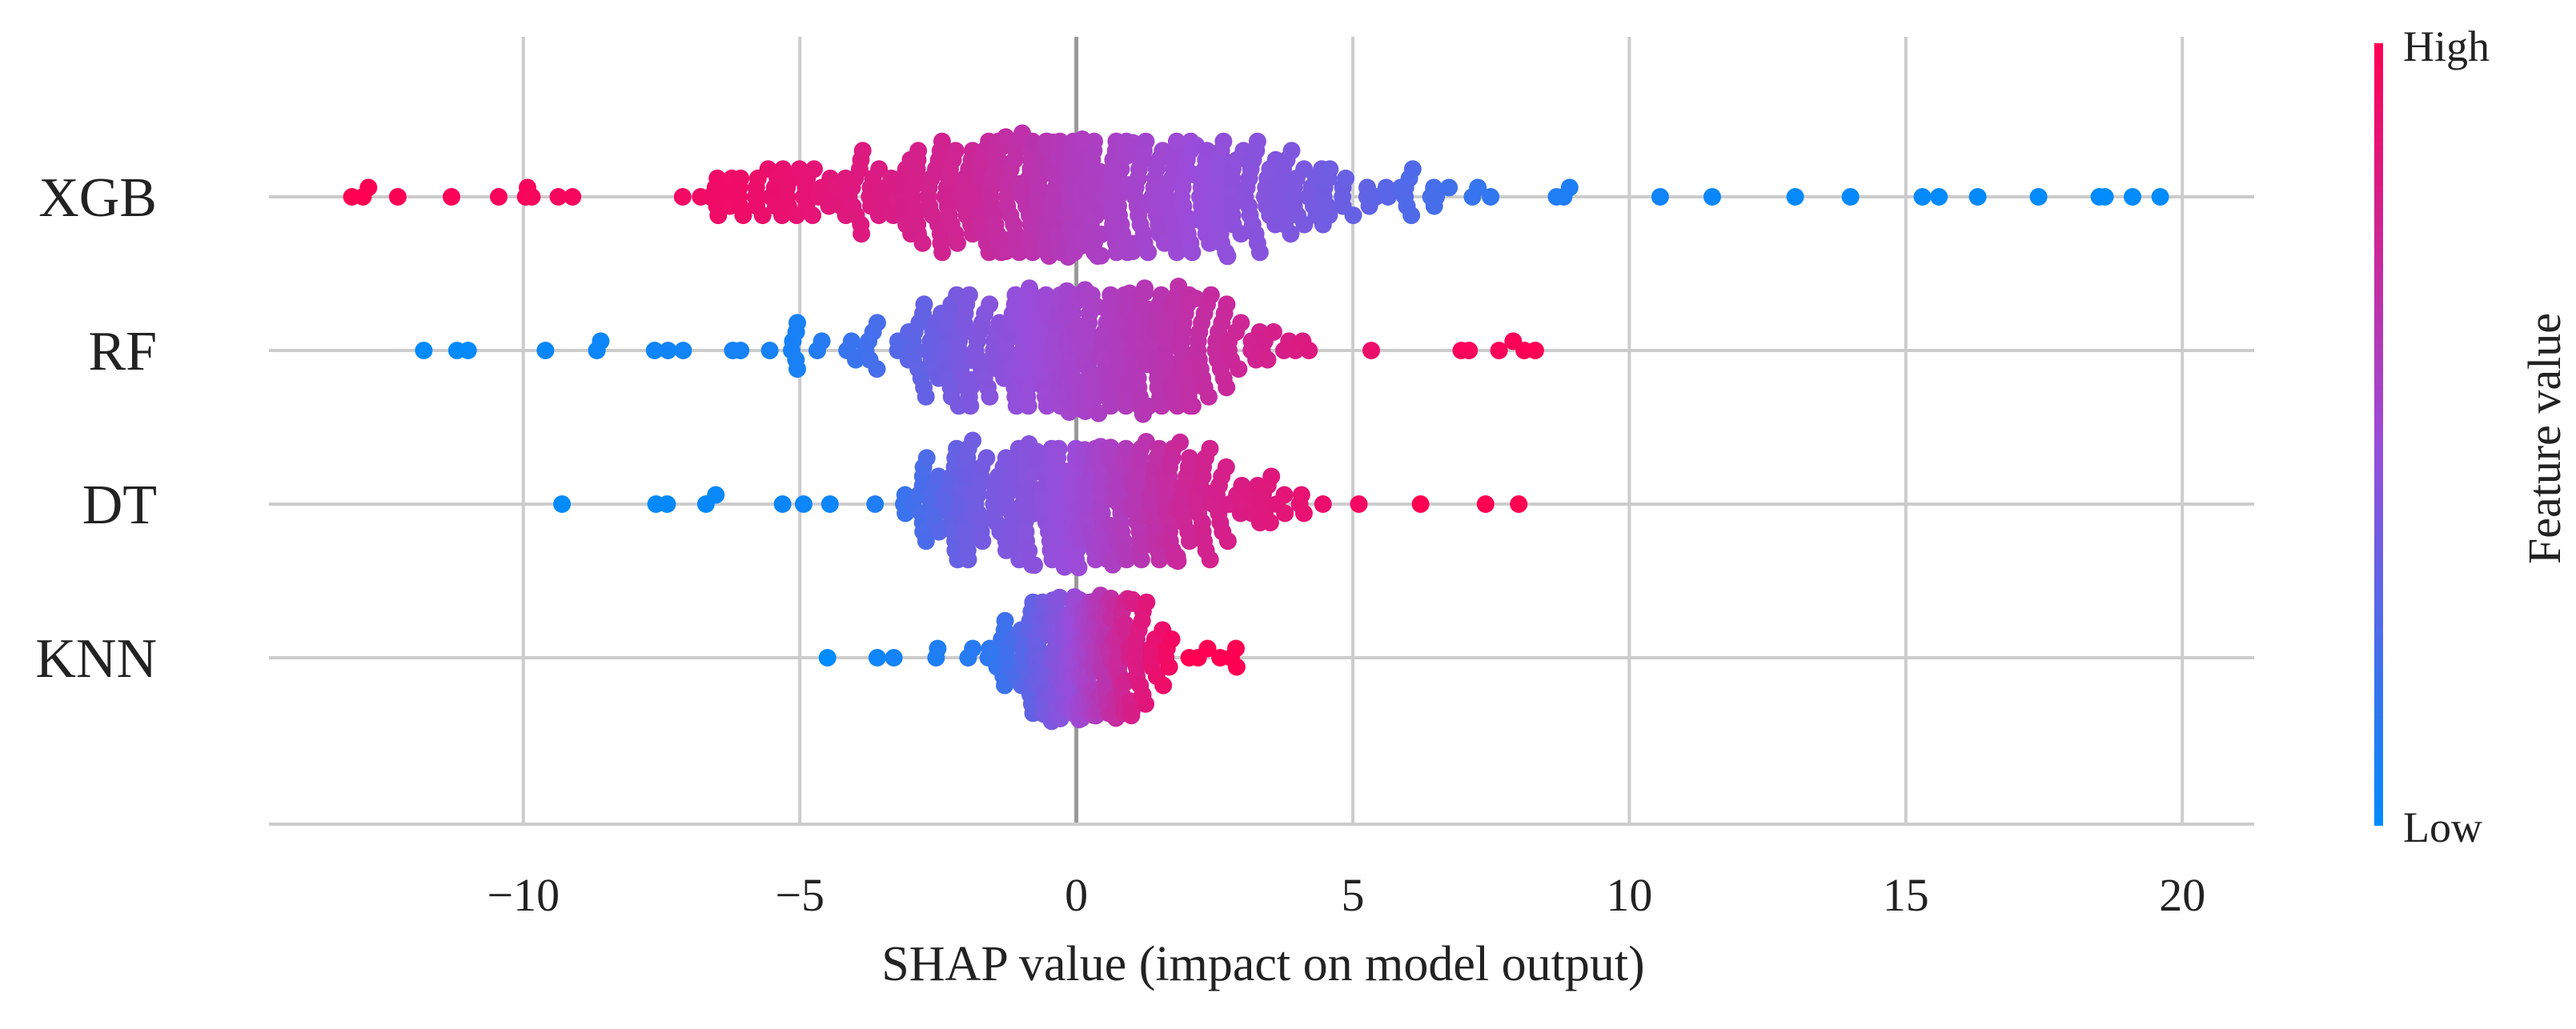 Image resolution: width=2576 pixels, height=1029 pixels. I want to click on colorbar-title: Feature value, so click(2544, 438).